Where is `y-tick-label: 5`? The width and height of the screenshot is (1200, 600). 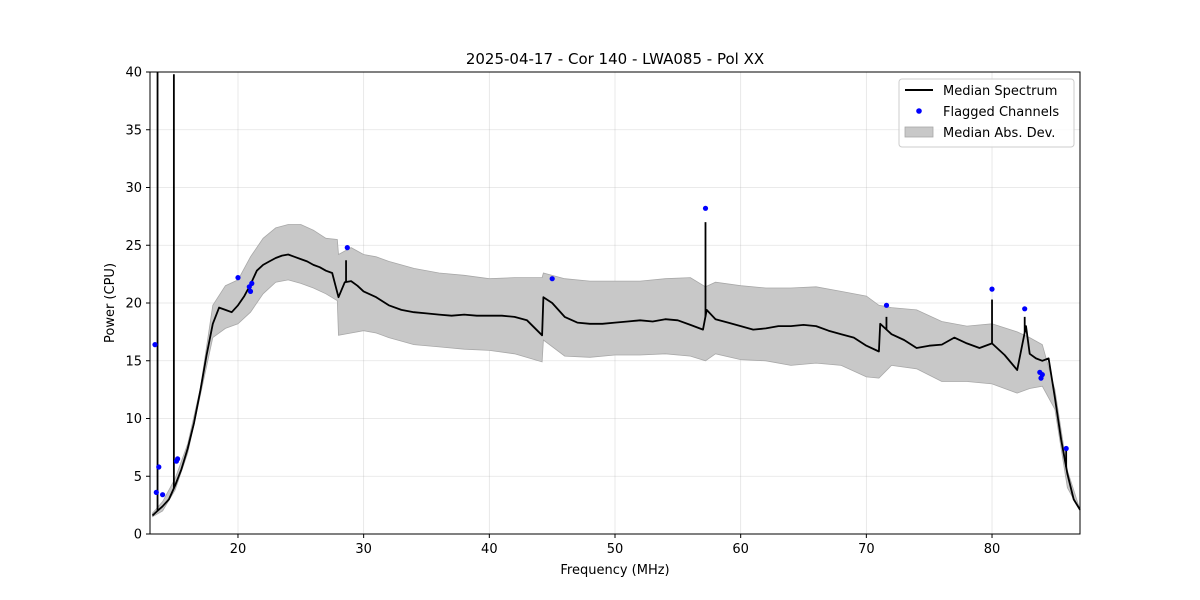 y-tick-label: 5 is located at coordinates (138, 477).